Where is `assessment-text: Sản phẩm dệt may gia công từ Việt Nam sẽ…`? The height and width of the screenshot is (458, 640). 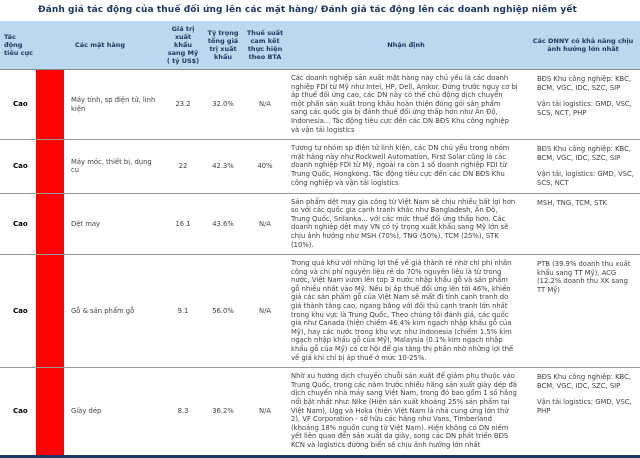
assessment-text: Sản phẩm dệt may gia công từ Việt Nam sẽ… is located at coordinates (403, 223).